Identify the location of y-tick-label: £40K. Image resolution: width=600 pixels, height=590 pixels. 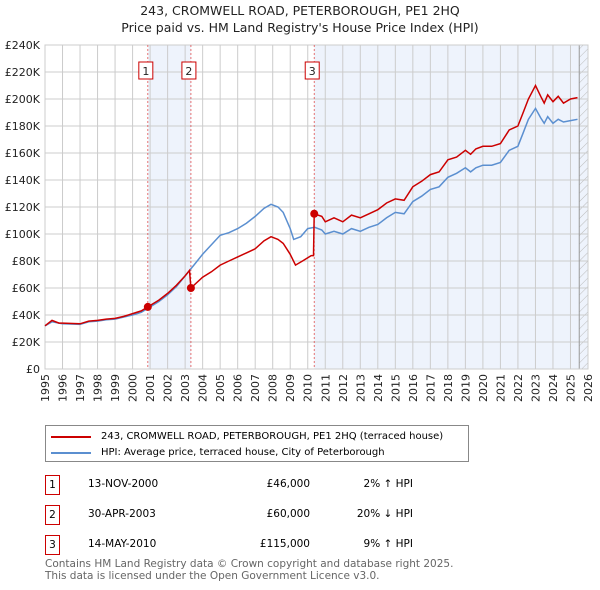
(26, 315).